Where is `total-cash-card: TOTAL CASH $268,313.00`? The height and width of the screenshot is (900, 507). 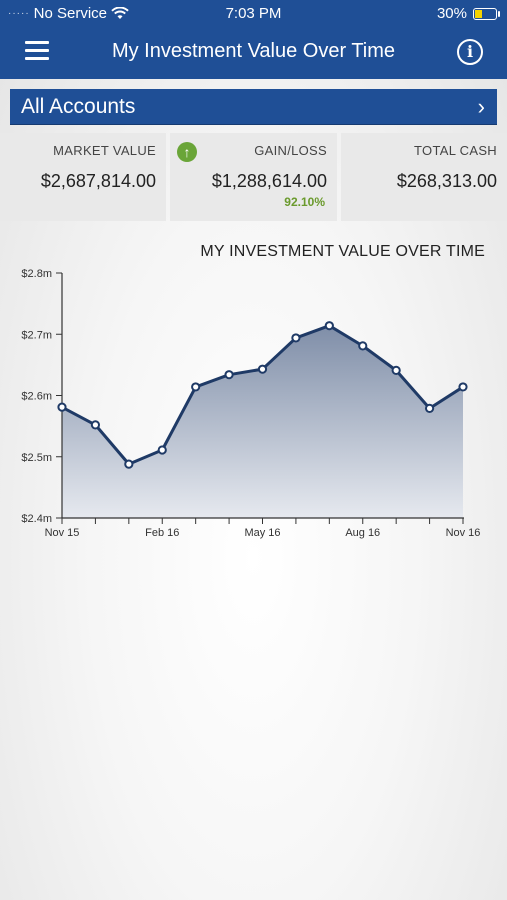 total-cash-card: TOTAL CASH $268,313.00 is located at coordinates (424, 177).